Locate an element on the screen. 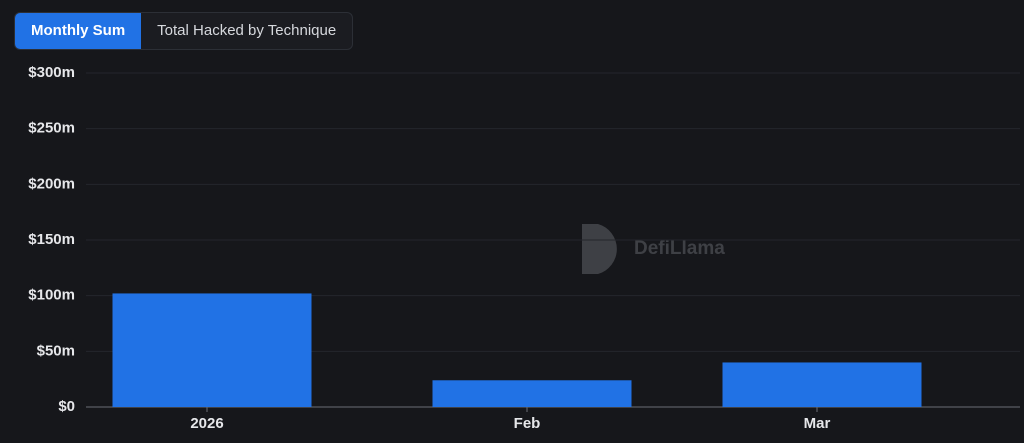 The image size is (1024, 443). y-tick-label: $250m is located at coordinates (51, 128).